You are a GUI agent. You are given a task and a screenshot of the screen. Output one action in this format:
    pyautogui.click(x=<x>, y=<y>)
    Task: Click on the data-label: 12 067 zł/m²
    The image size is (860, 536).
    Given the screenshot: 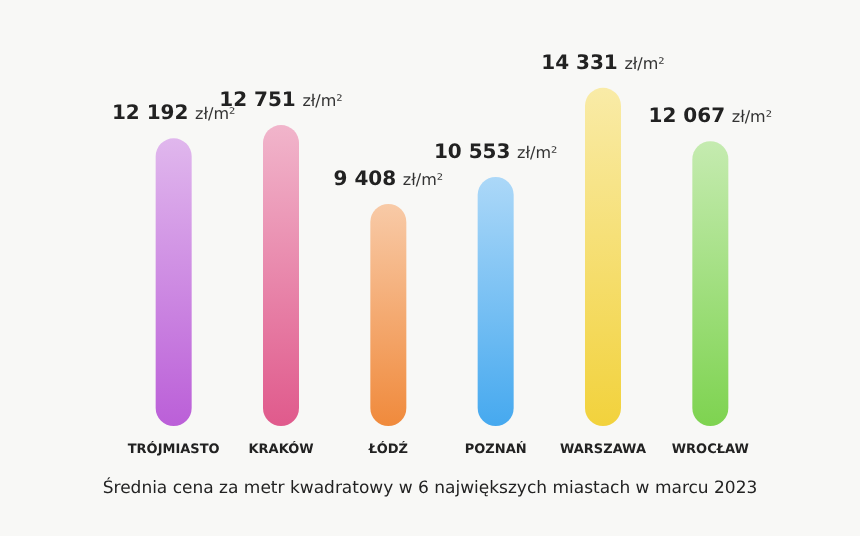 What is the action you would take?
    pyautogui.click(x=710, y=117)
    